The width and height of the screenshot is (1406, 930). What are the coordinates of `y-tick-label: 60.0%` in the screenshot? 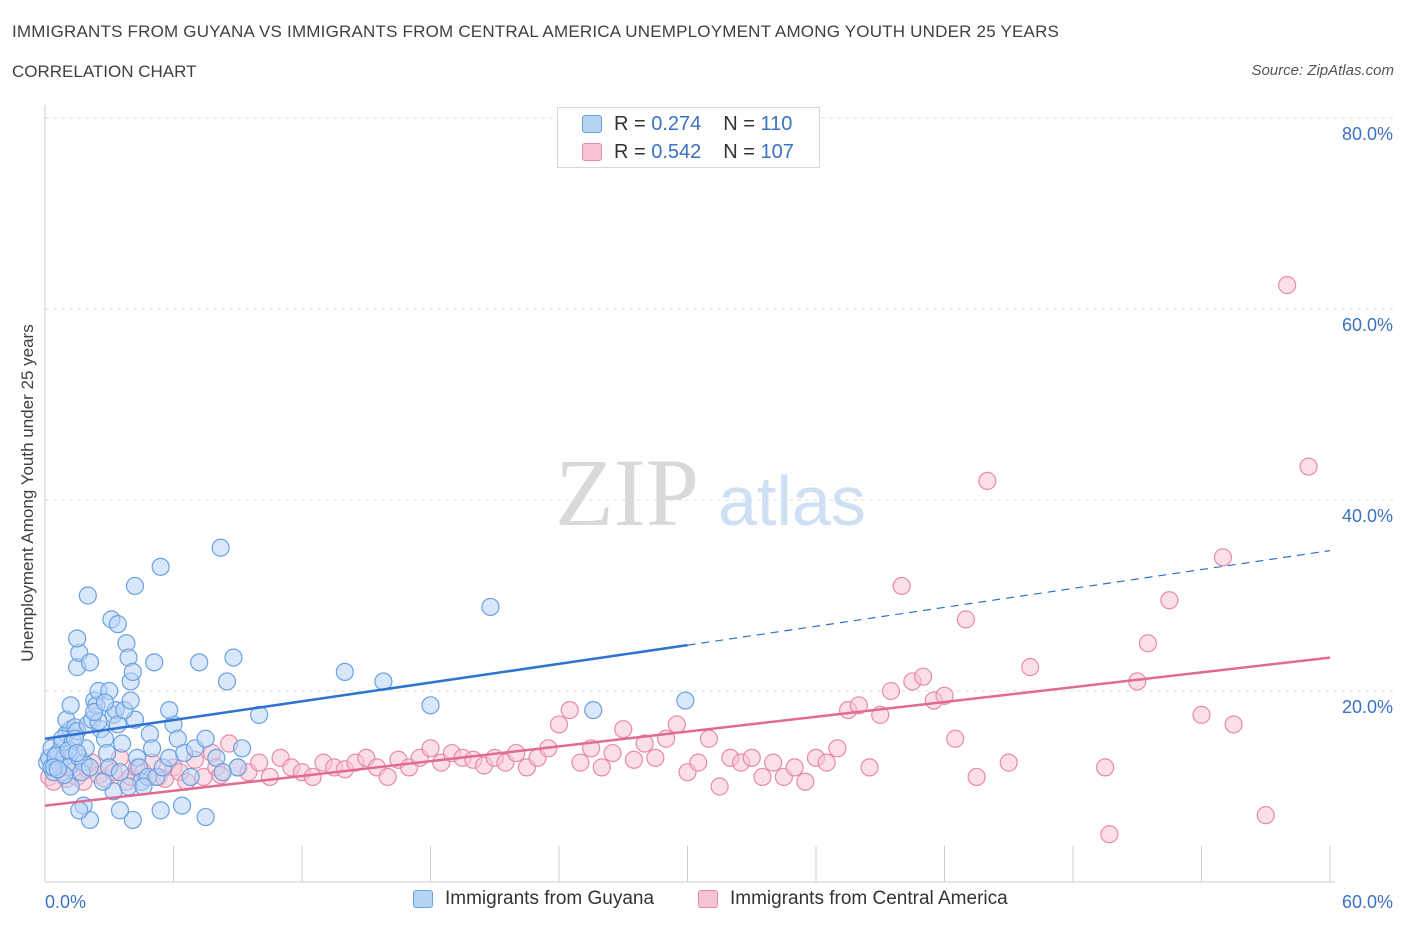 It's located at (1367, 325).